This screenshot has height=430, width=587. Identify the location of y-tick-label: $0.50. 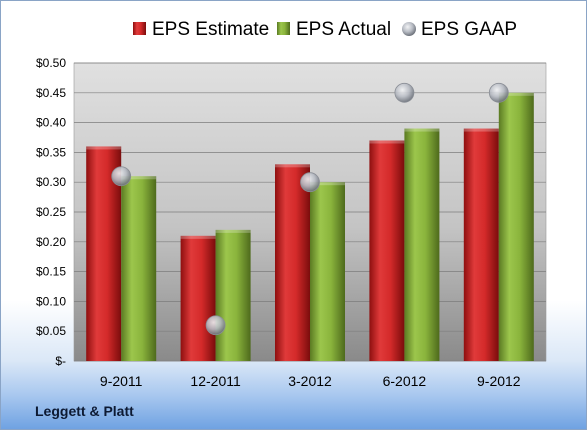
(51, 63).